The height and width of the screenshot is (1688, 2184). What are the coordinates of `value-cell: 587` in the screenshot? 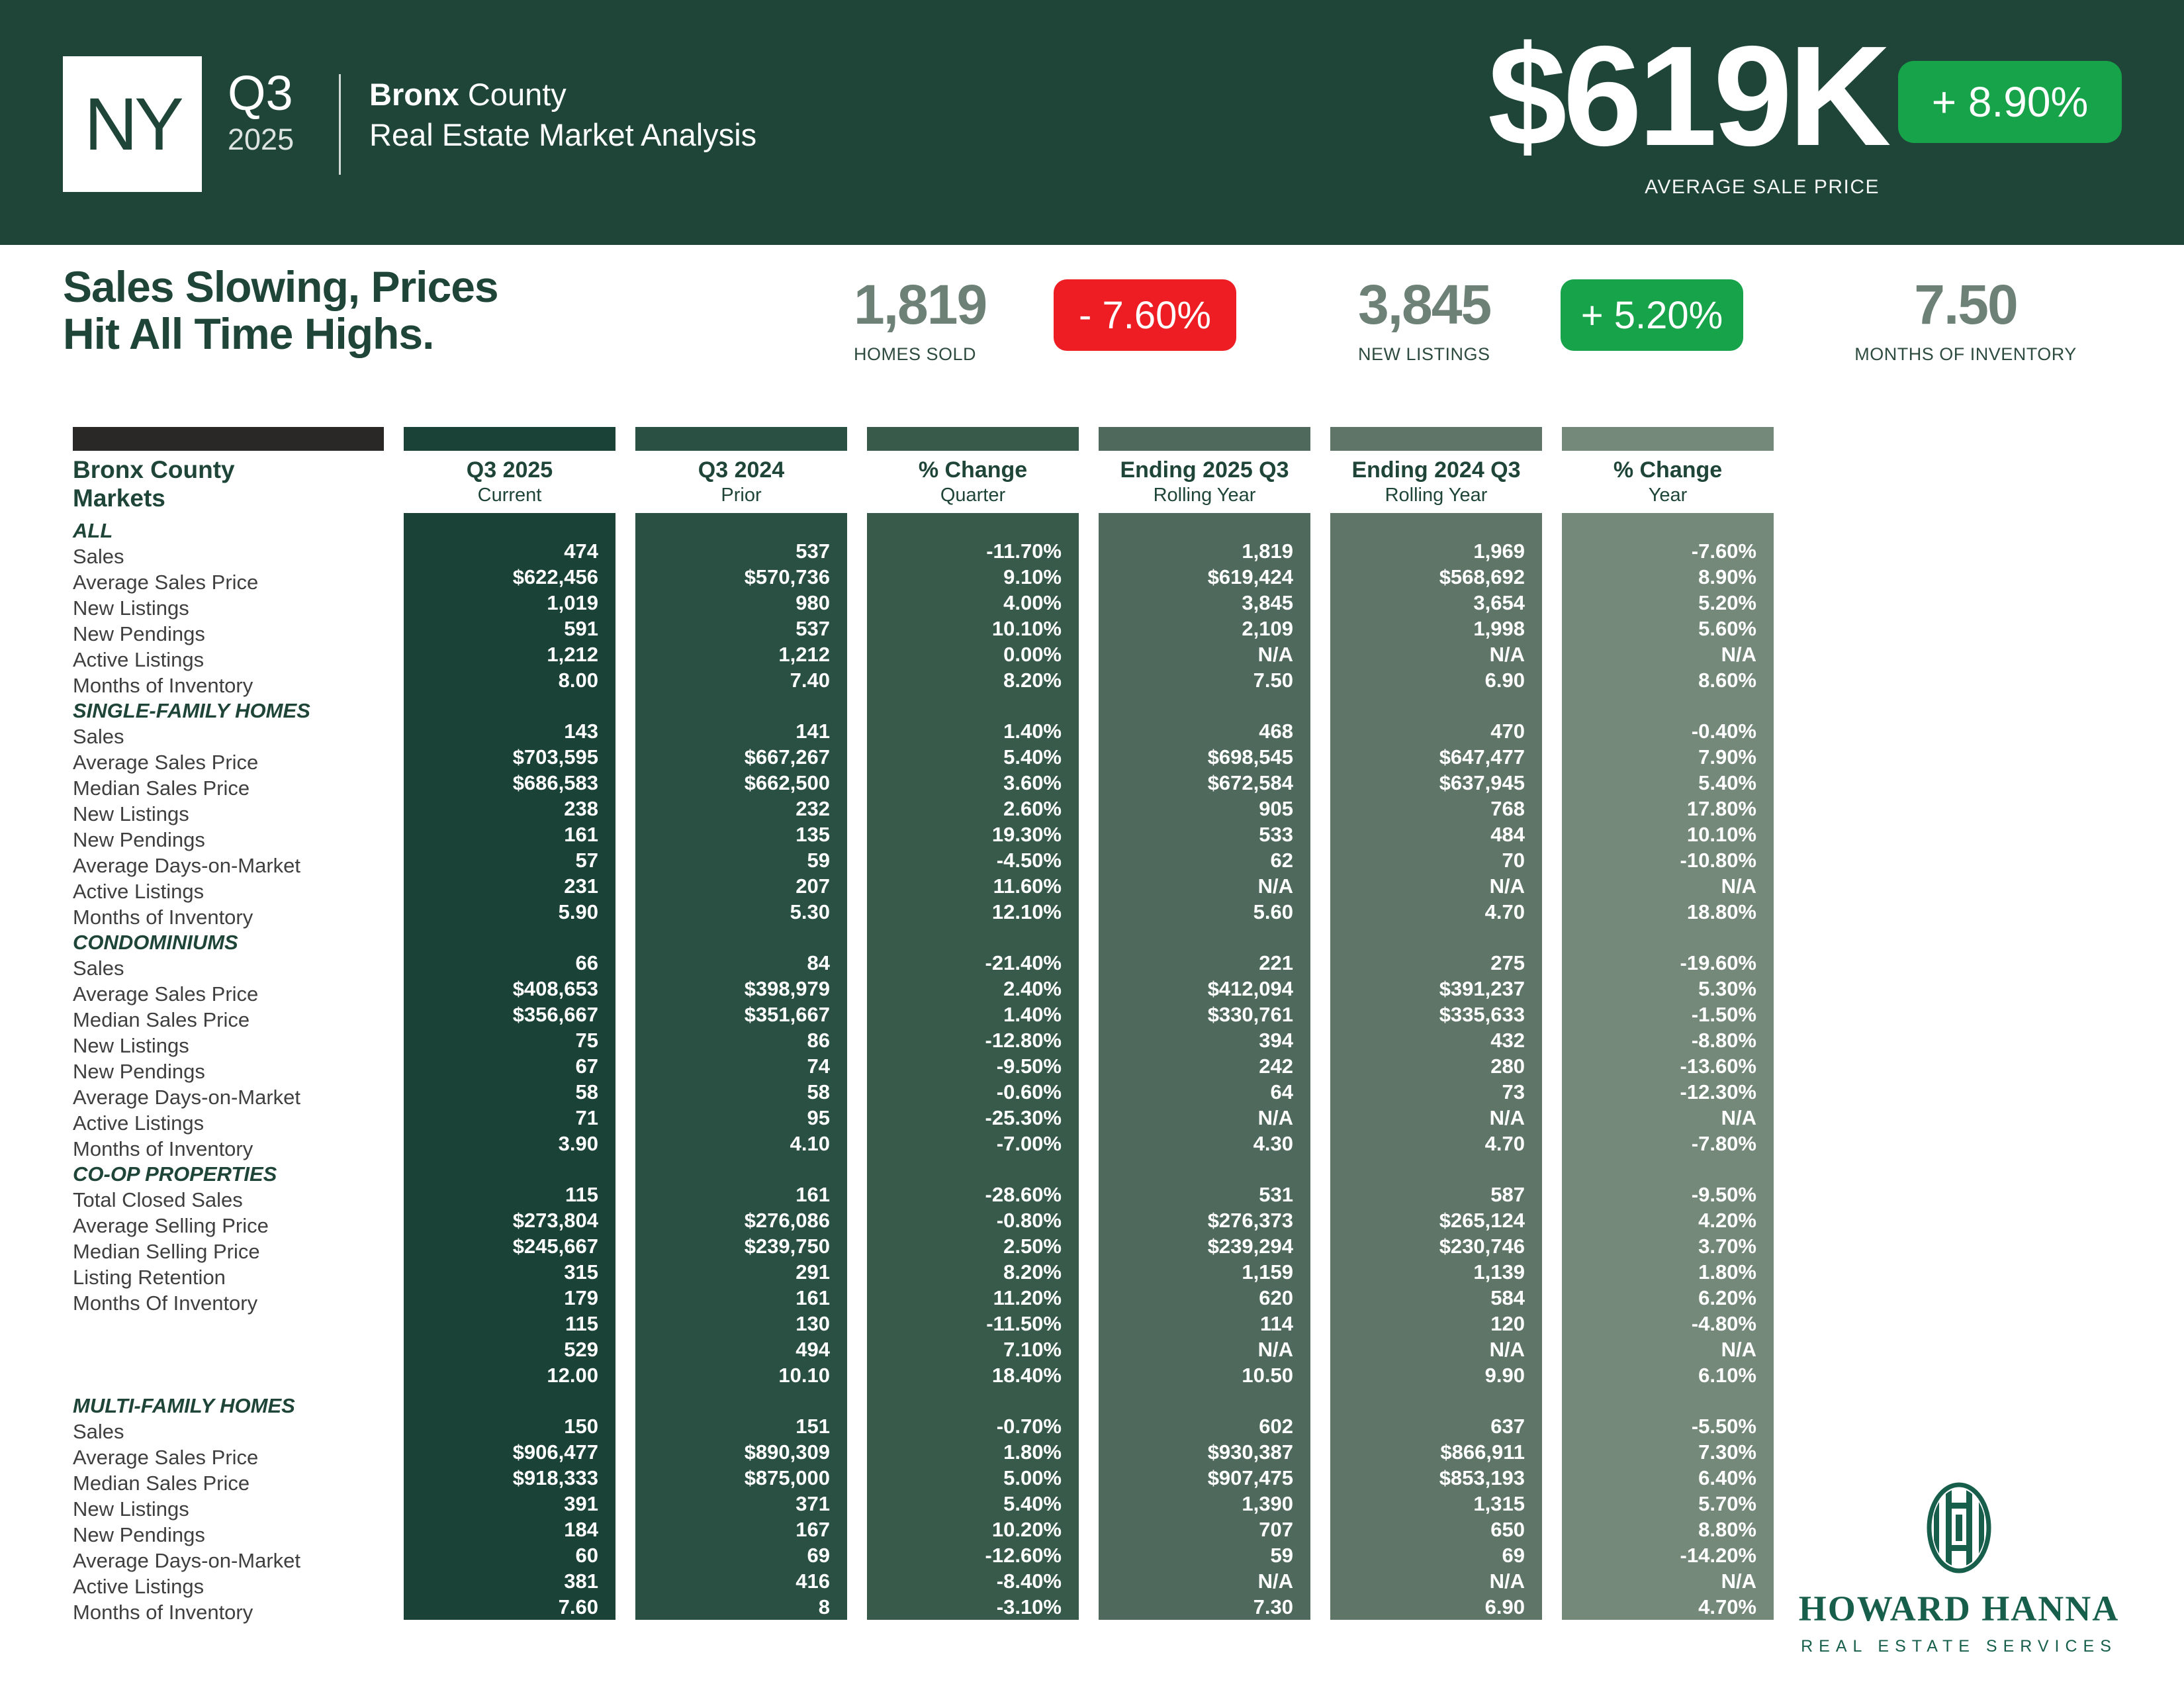 It's located at (1436, 1194).